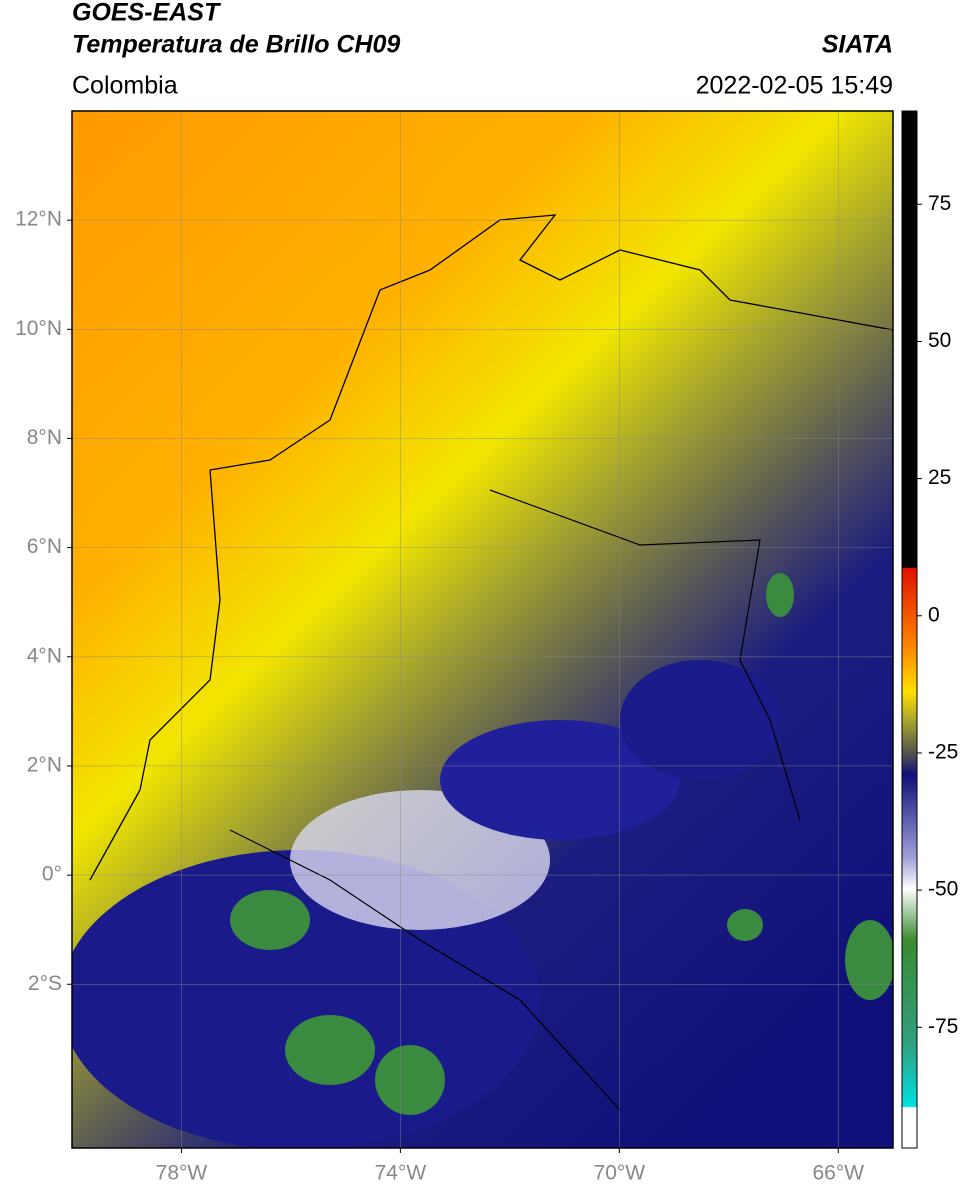  What do you see at coordinates (794, 86) in the screenshot?
I see `datetime: 2022-02-05 15:49` at bounding box center [794, 86].